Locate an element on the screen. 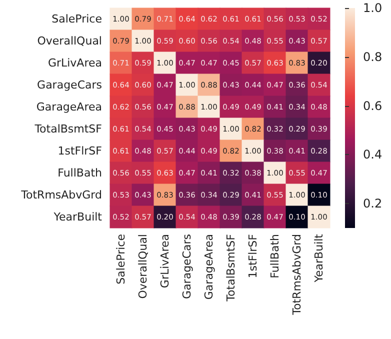 The height and width of the screenshot is (339, 391). color-bar-label: 0.4 is located at coordinates (372, 155).